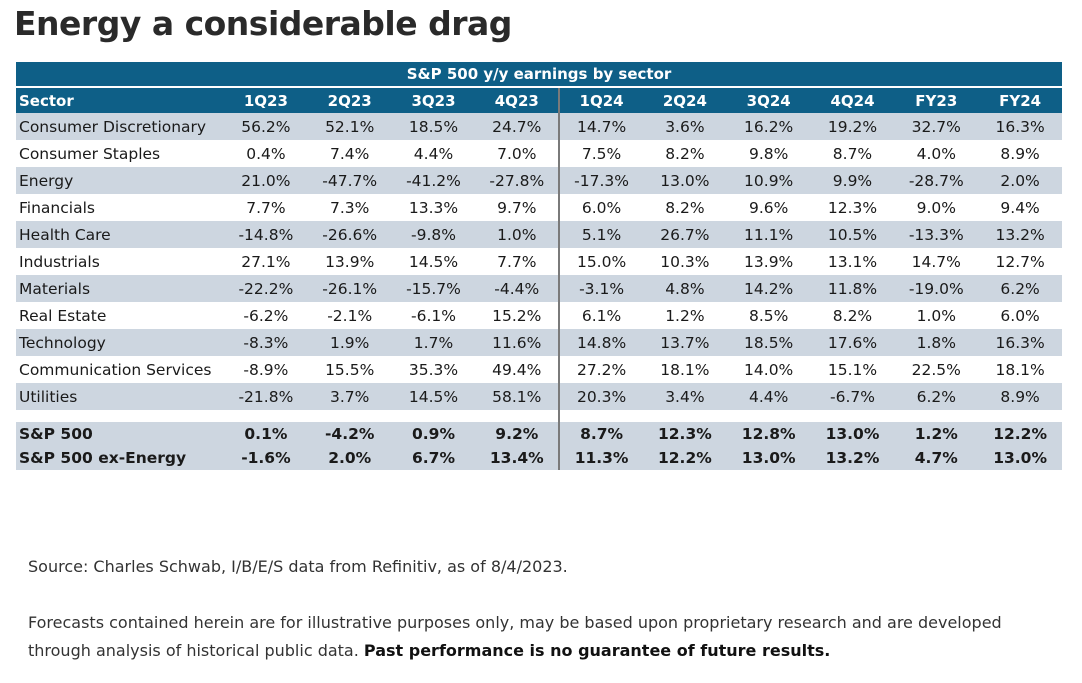 This screenshot has height=683, width=1082. I want to click on value-cell: 9.9%, so click(852, 180).